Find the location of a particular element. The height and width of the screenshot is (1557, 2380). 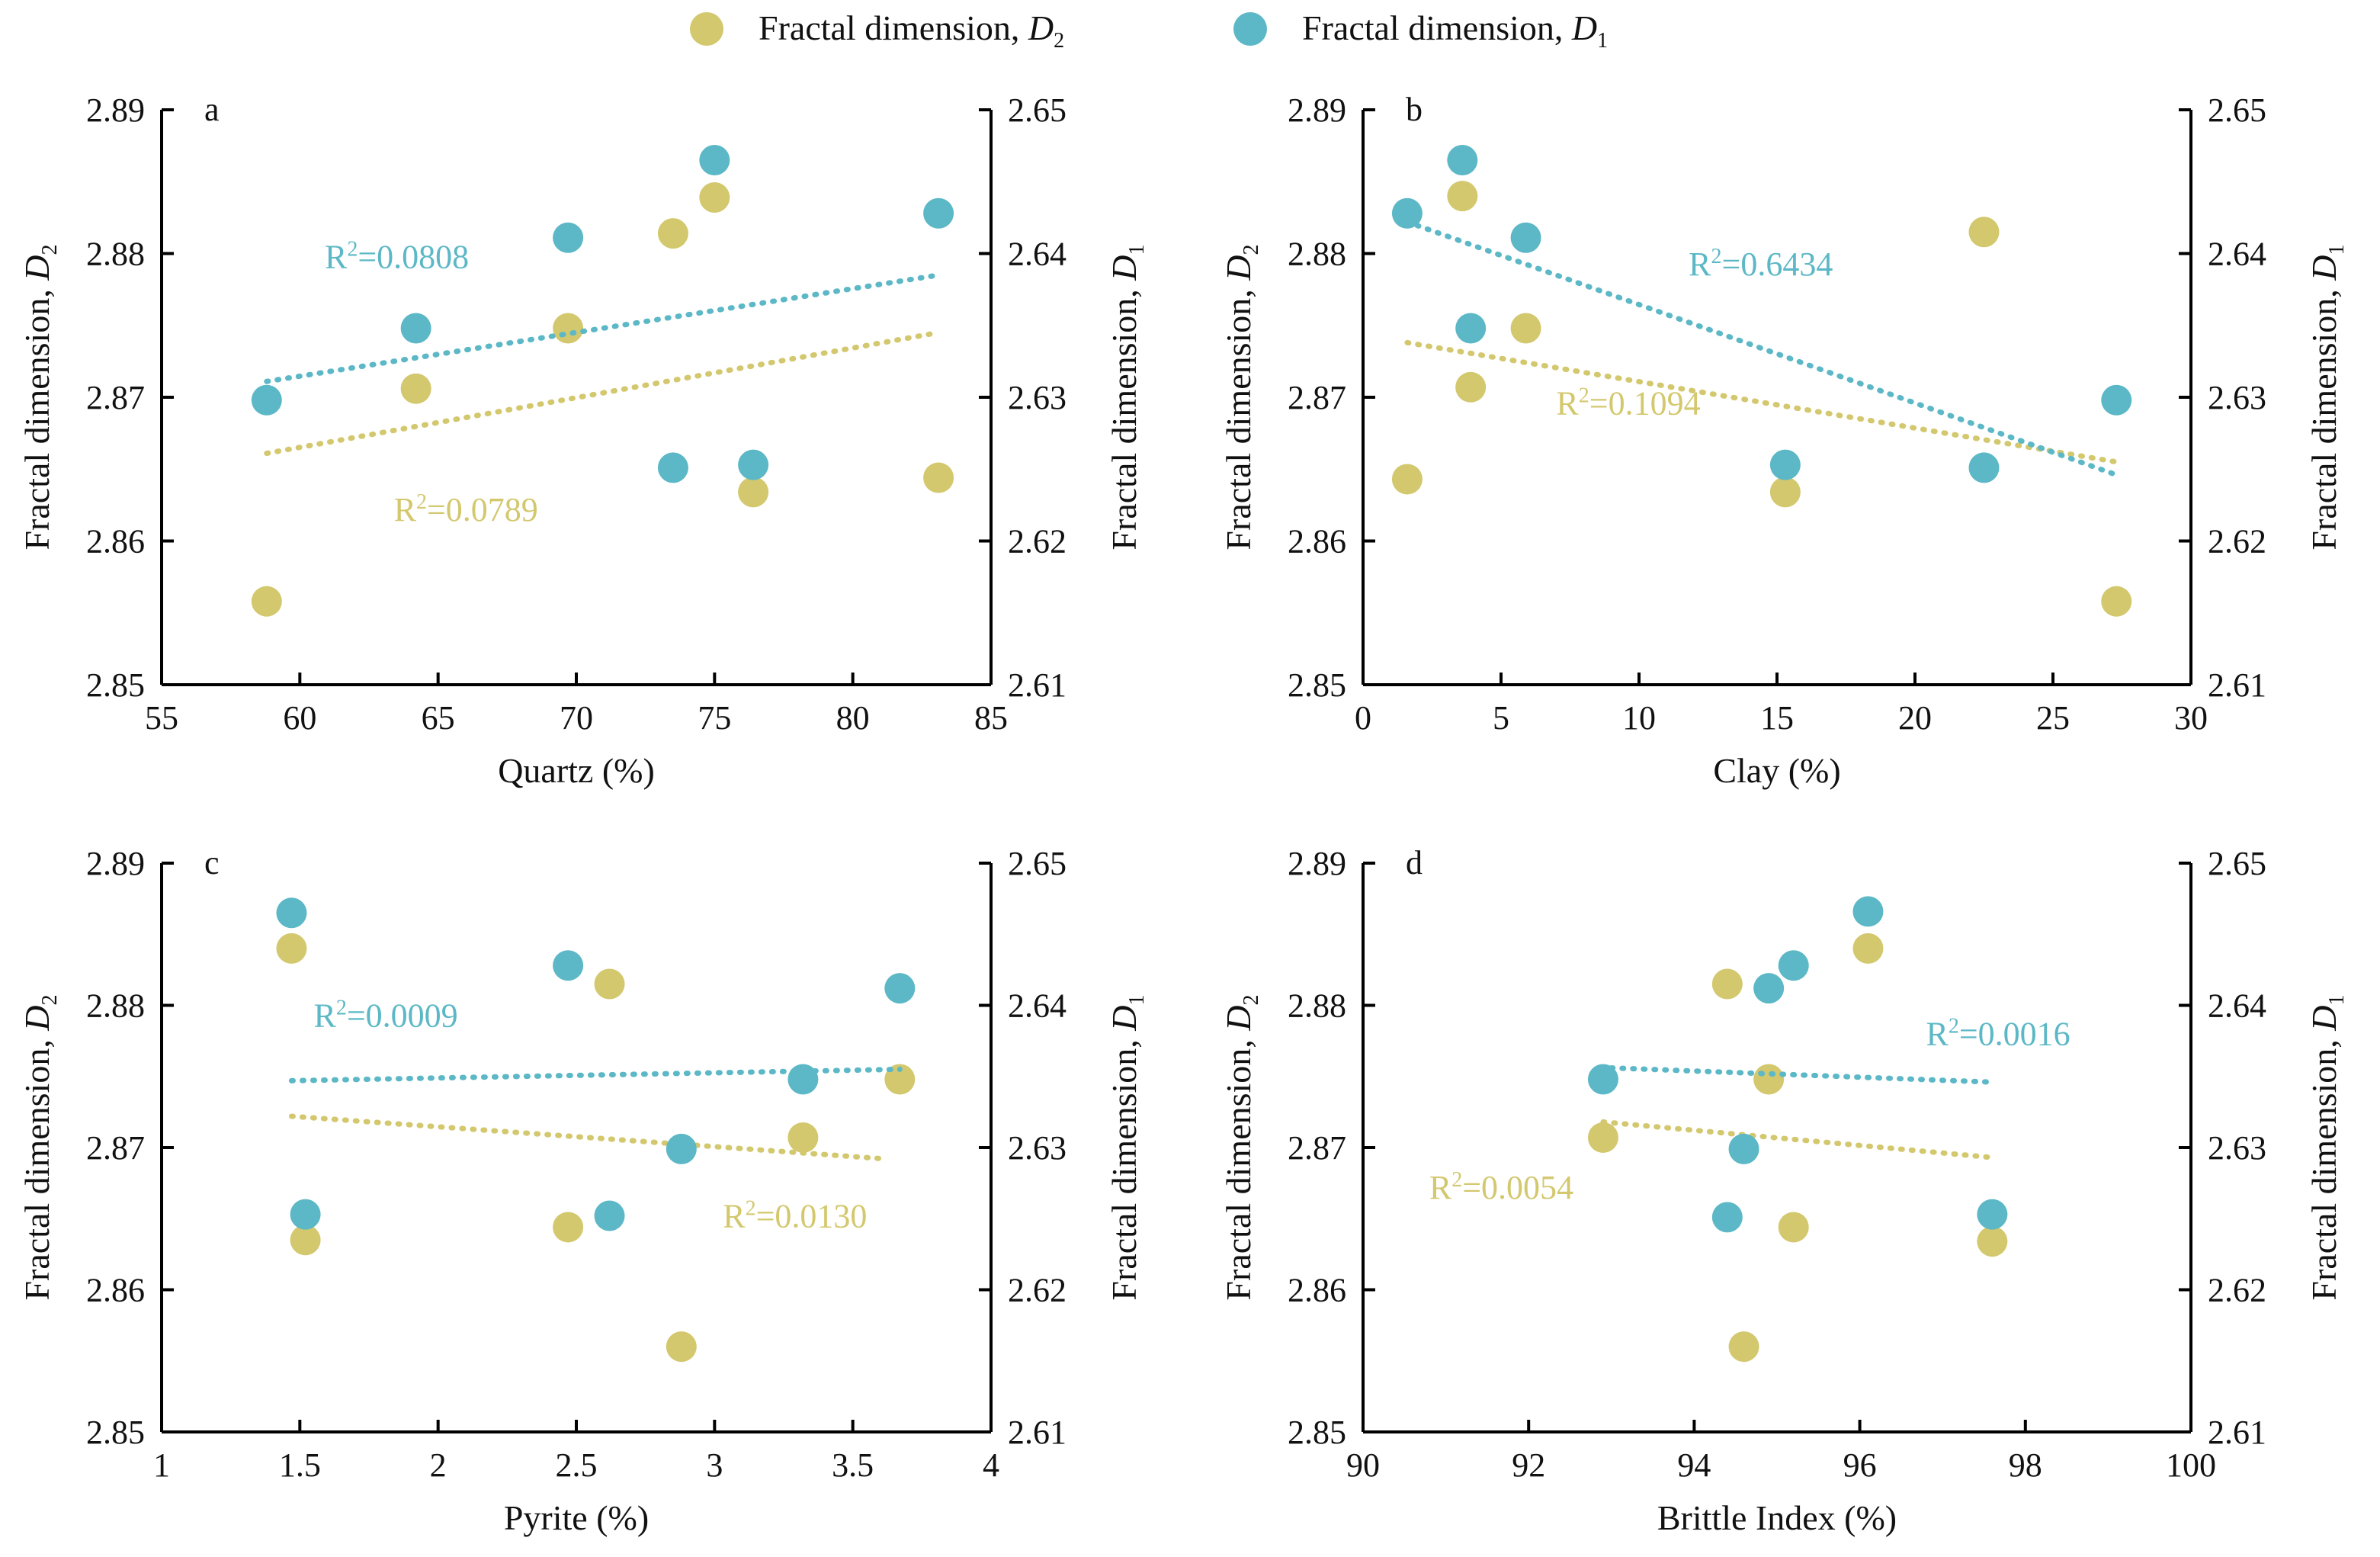

legend-label-d2: Fractal dimension, D2 is located at coordinates (911, 30).